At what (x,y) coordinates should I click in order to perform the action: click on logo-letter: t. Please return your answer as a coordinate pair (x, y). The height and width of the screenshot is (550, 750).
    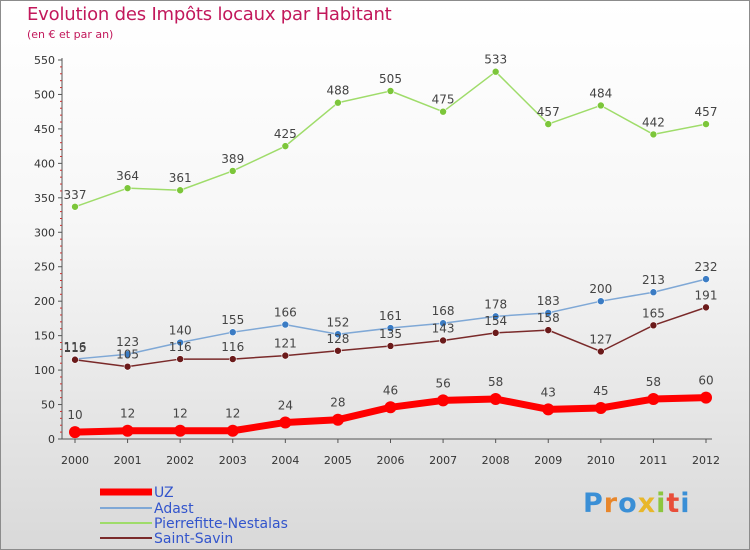
    Looking at the image, I should click on (673, 503).